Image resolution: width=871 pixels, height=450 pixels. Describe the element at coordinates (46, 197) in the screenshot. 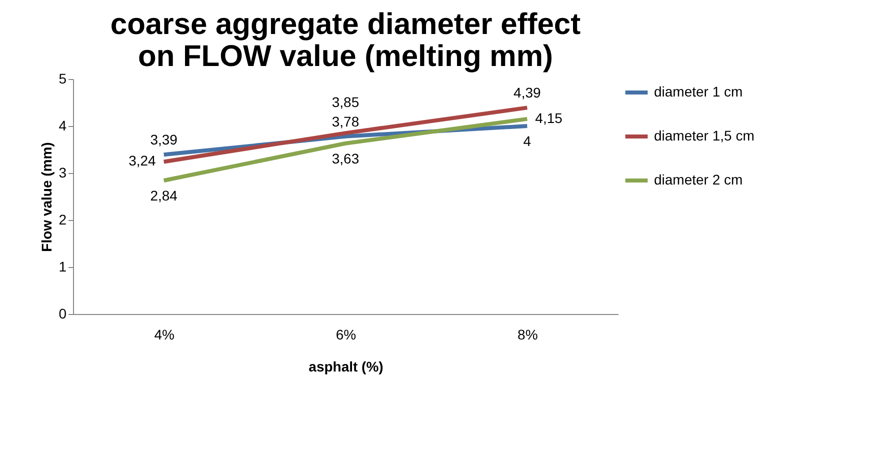

I see `y-axis-title: Flow value (mm)` at that location.